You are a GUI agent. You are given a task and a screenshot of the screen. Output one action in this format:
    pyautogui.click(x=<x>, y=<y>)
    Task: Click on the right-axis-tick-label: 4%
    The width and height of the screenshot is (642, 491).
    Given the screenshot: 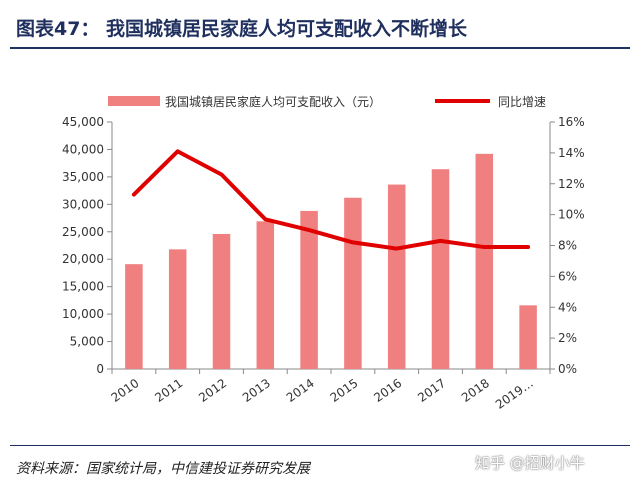 What is the action you would take?
    pyautogui.click(x=567, y=307)
    